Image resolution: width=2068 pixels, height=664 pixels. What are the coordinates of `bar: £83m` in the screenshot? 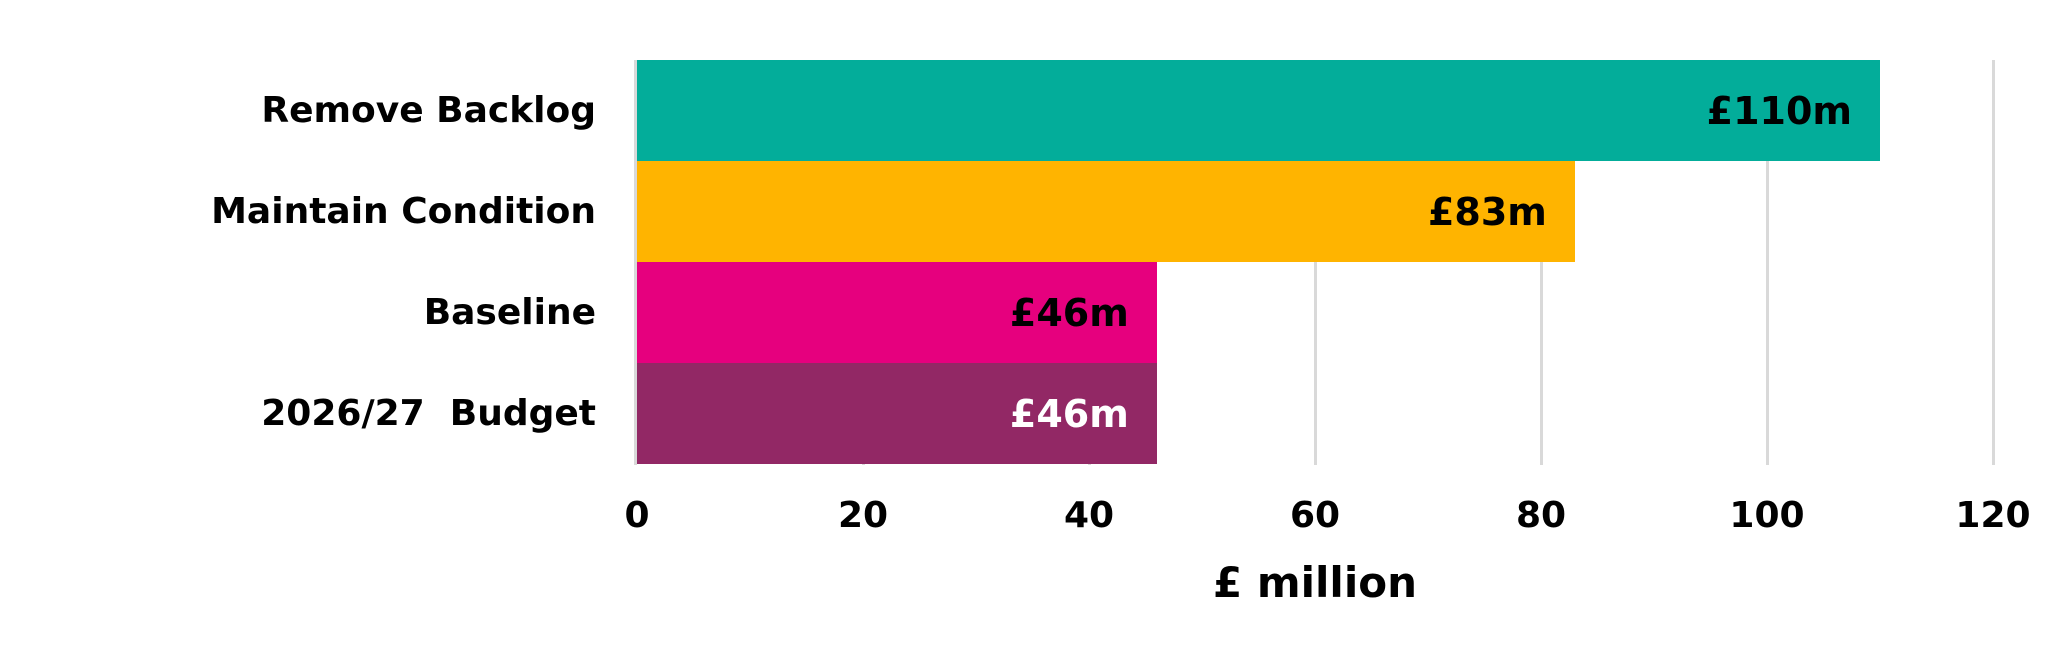 It's located at (1106, 211).